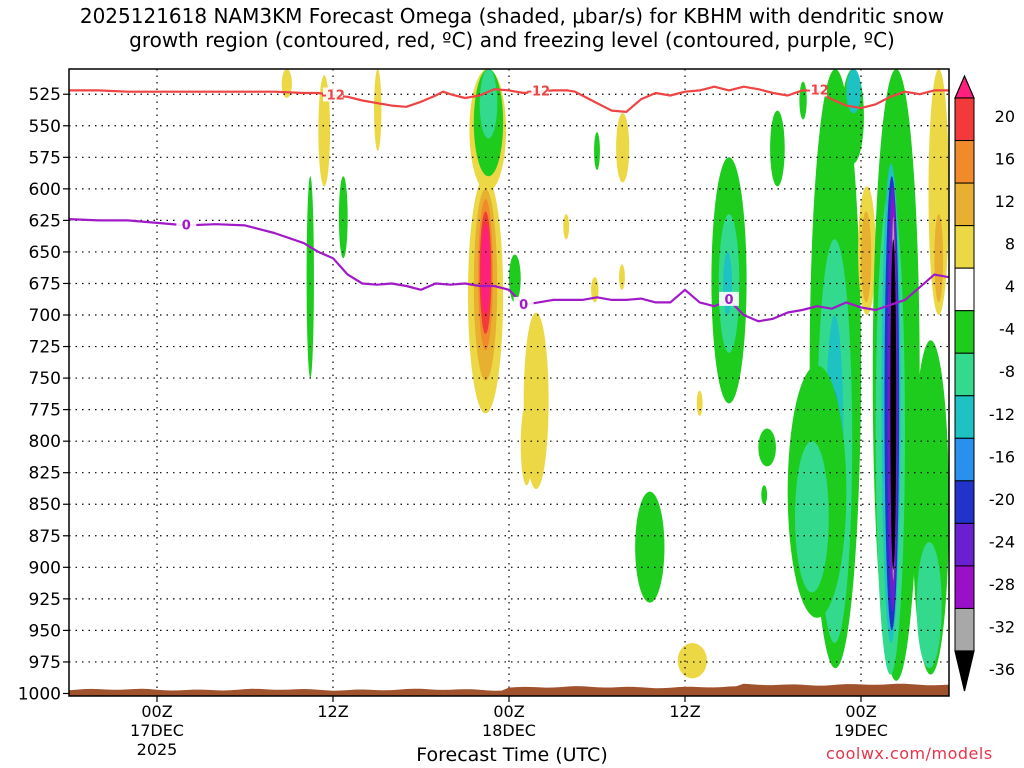  What do you see at coordinates (157, 730) in the screenshot?
I see `x-tick-date-0: 17DEC` at bounding box center [157, 730].